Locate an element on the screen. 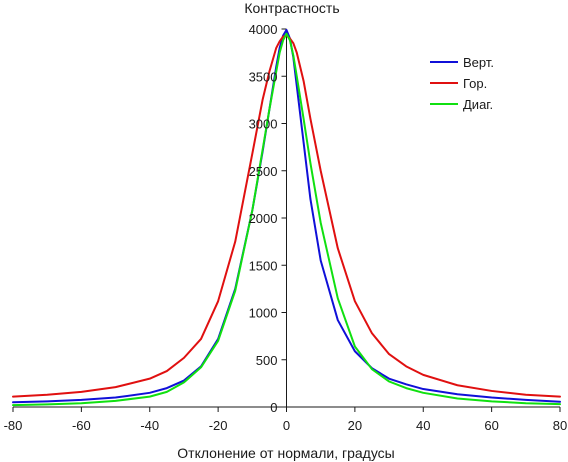  y-tick-label: 0 is located at coordinates (273, 407).